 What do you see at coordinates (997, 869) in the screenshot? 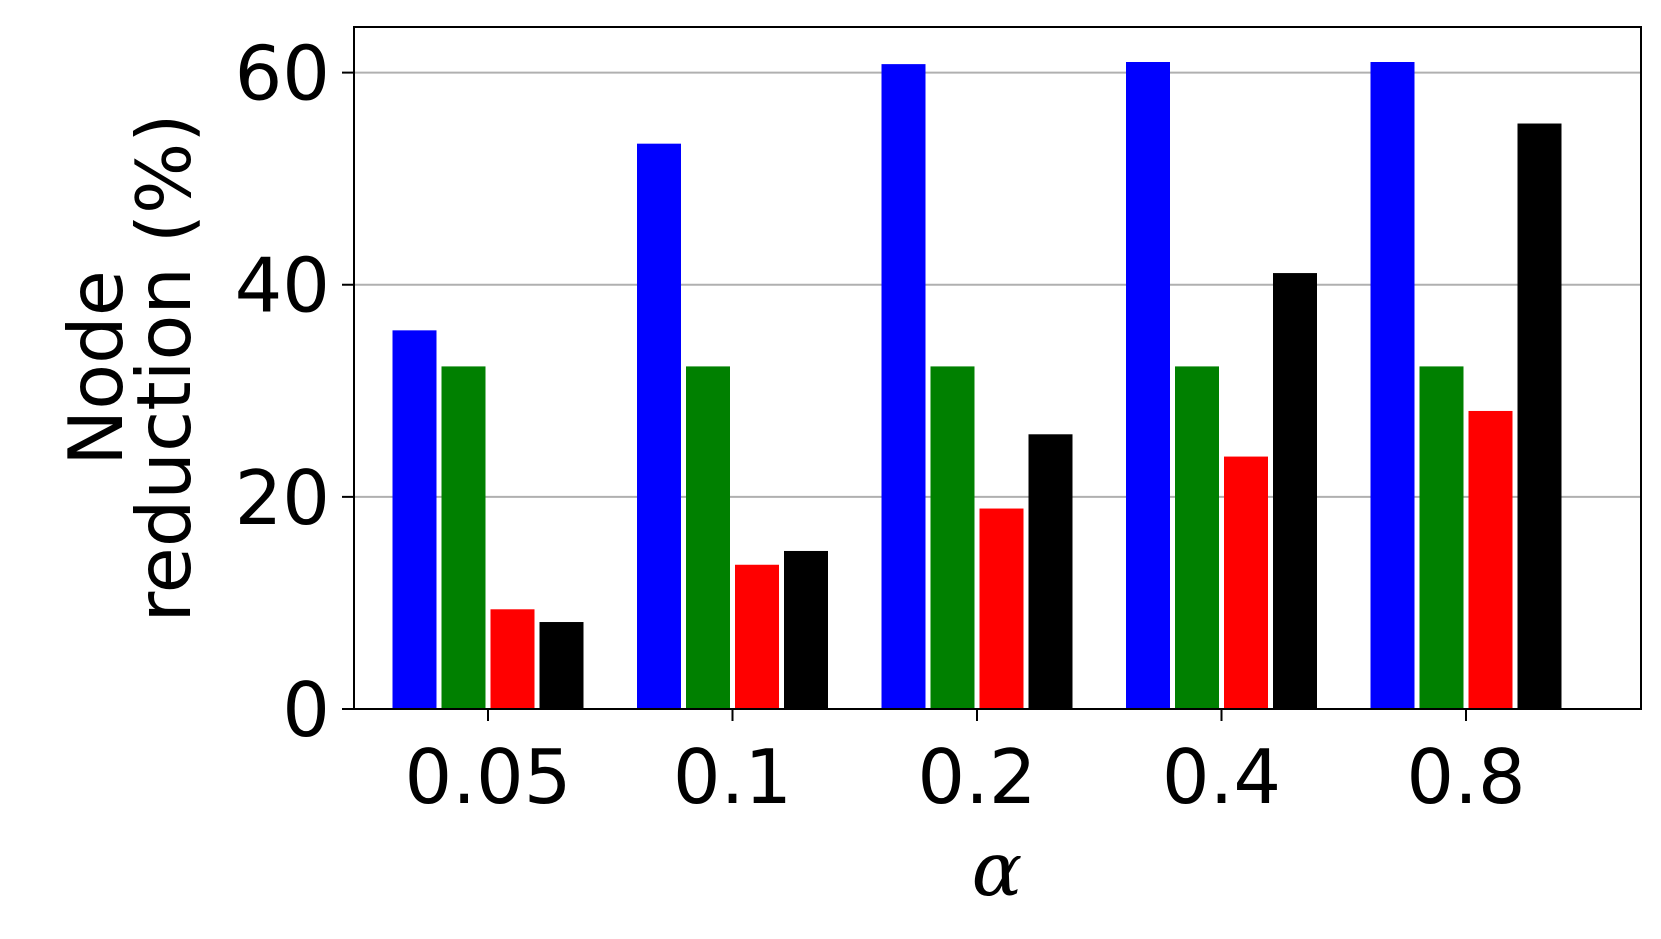
I see `x-axis-label: α` at bounding box center [997, 869].